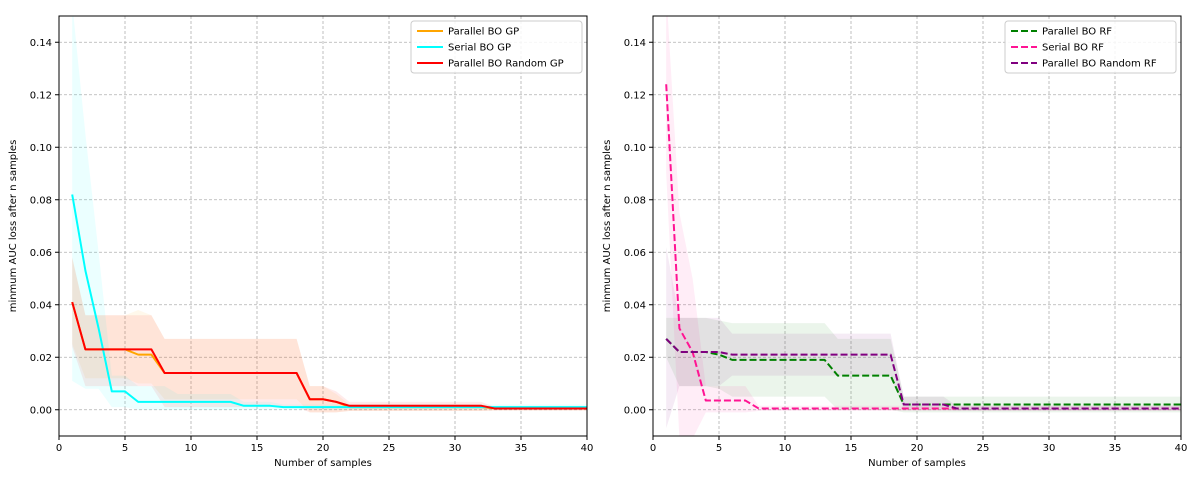 The image size is (1200, 480). Describe the element at coordinates (1073, 48) in the screenshot. I see `legend-label-2: Serial BO RF` at that location.